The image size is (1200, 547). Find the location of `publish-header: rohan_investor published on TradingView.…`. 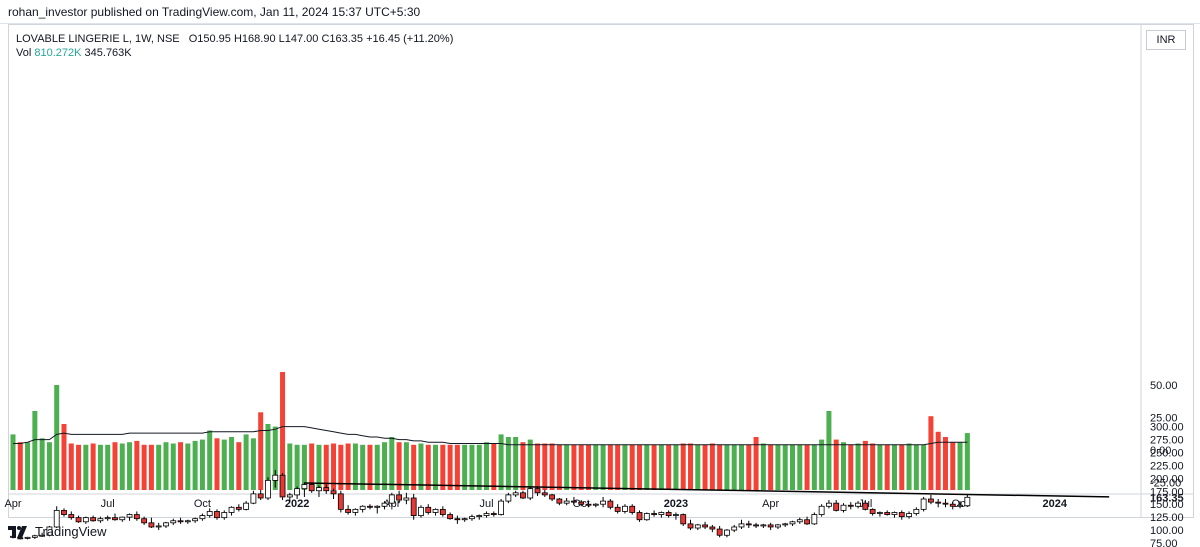

publish-header: rohan_investor published on TradingView.… is located at coordinates (600, 12).